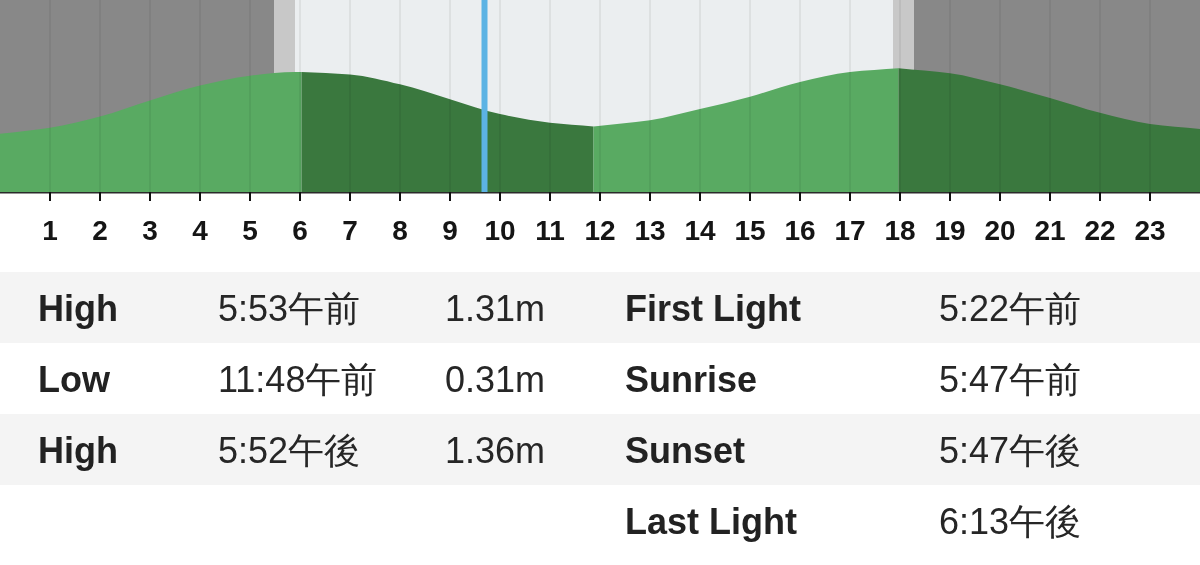 This screenshot has width=1200, height=565. Describe the element at coordinates (900, 230) in the screenshot. I see `x-tick-label: 18` at that location.